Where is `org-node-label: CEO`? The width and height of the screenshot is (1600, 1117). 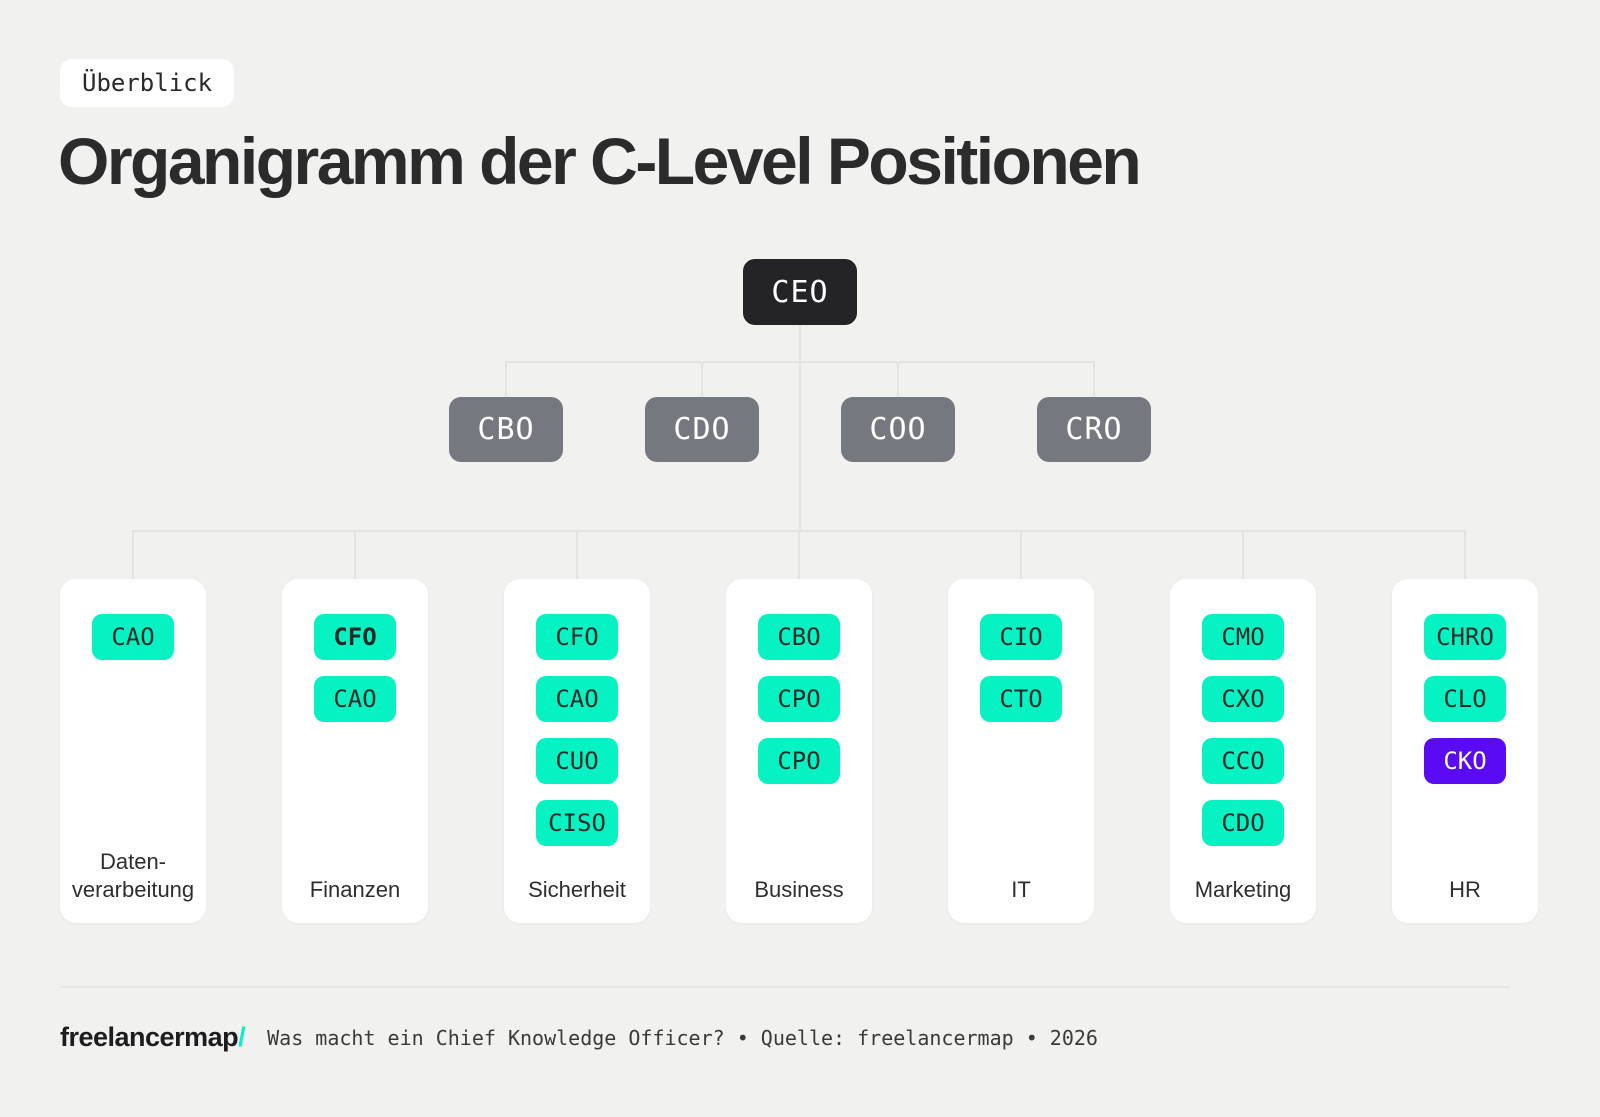
org-node-label: CEO is located at coordinates (800, 292).